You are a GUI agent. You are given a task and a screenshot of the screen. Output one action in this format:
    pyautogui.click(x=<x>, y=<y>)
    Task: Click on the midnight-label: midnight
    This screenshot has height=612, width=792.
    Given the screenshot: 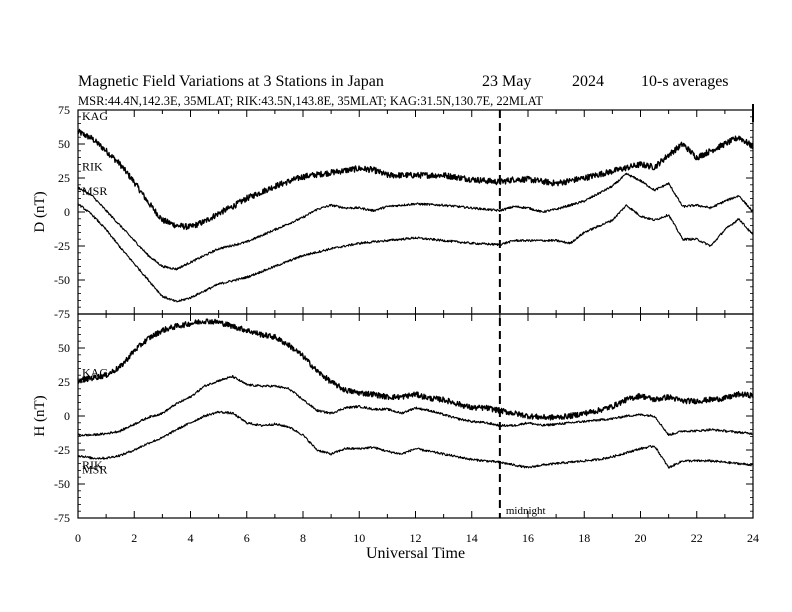 What is the action you would take?
    pyautogui.click(x=526, y=511)
    